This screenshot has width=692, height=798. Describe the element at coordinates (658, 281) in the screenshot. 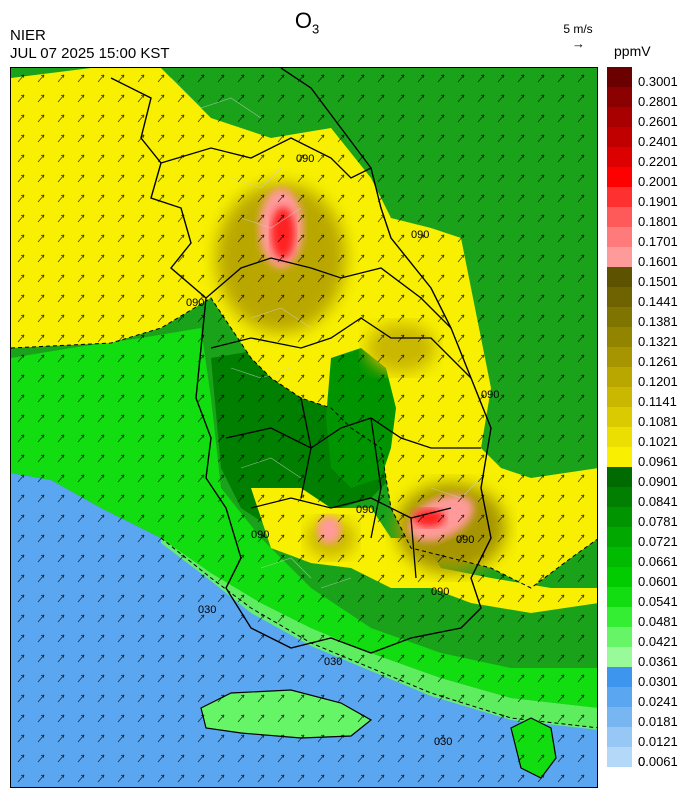

I see `legend-label: 0.1501` at that location.